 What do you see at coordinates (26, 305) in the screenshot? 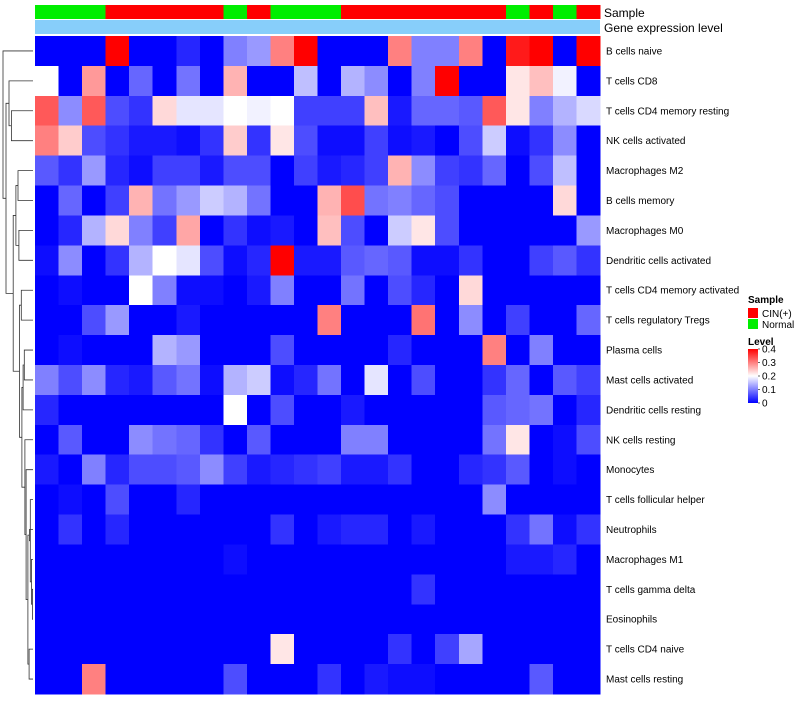
I see `dendrogram-branch` at bounding box center [26, 305].